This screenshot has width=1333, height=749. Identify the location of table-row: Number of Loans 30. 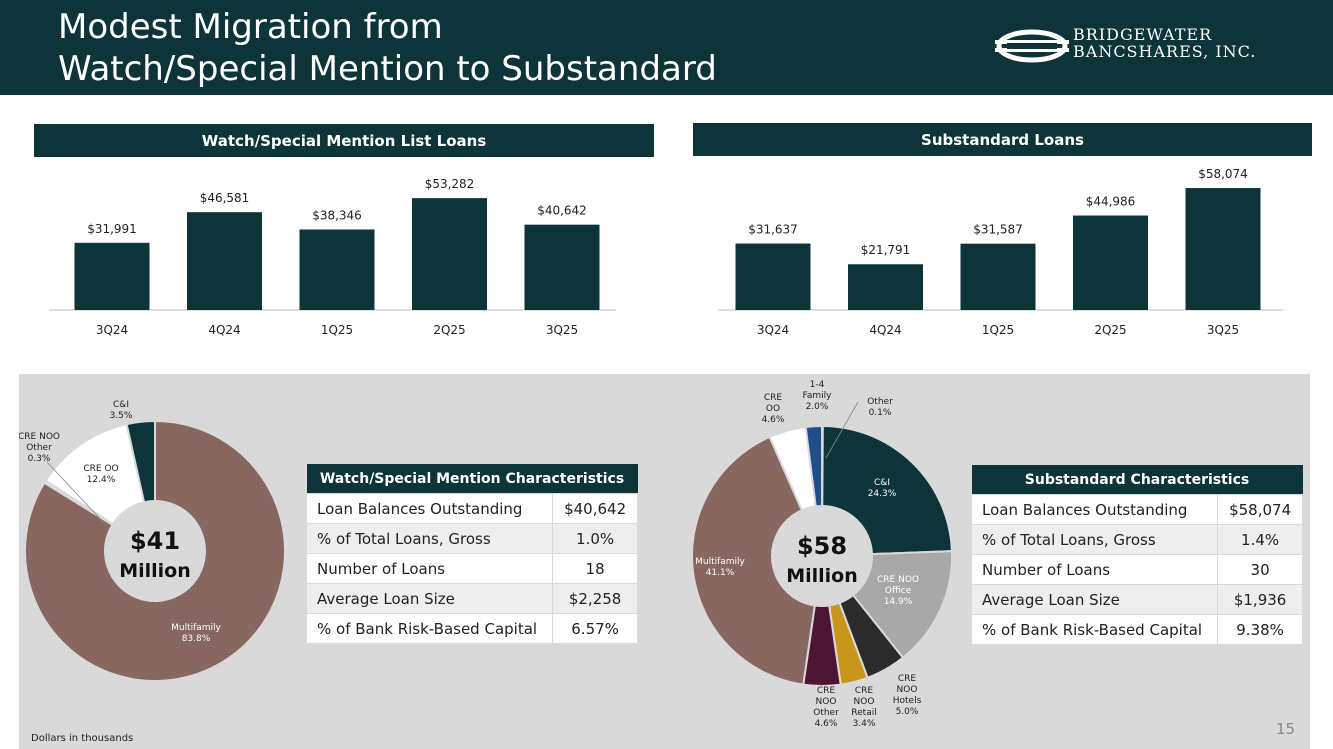
(1136, 569).